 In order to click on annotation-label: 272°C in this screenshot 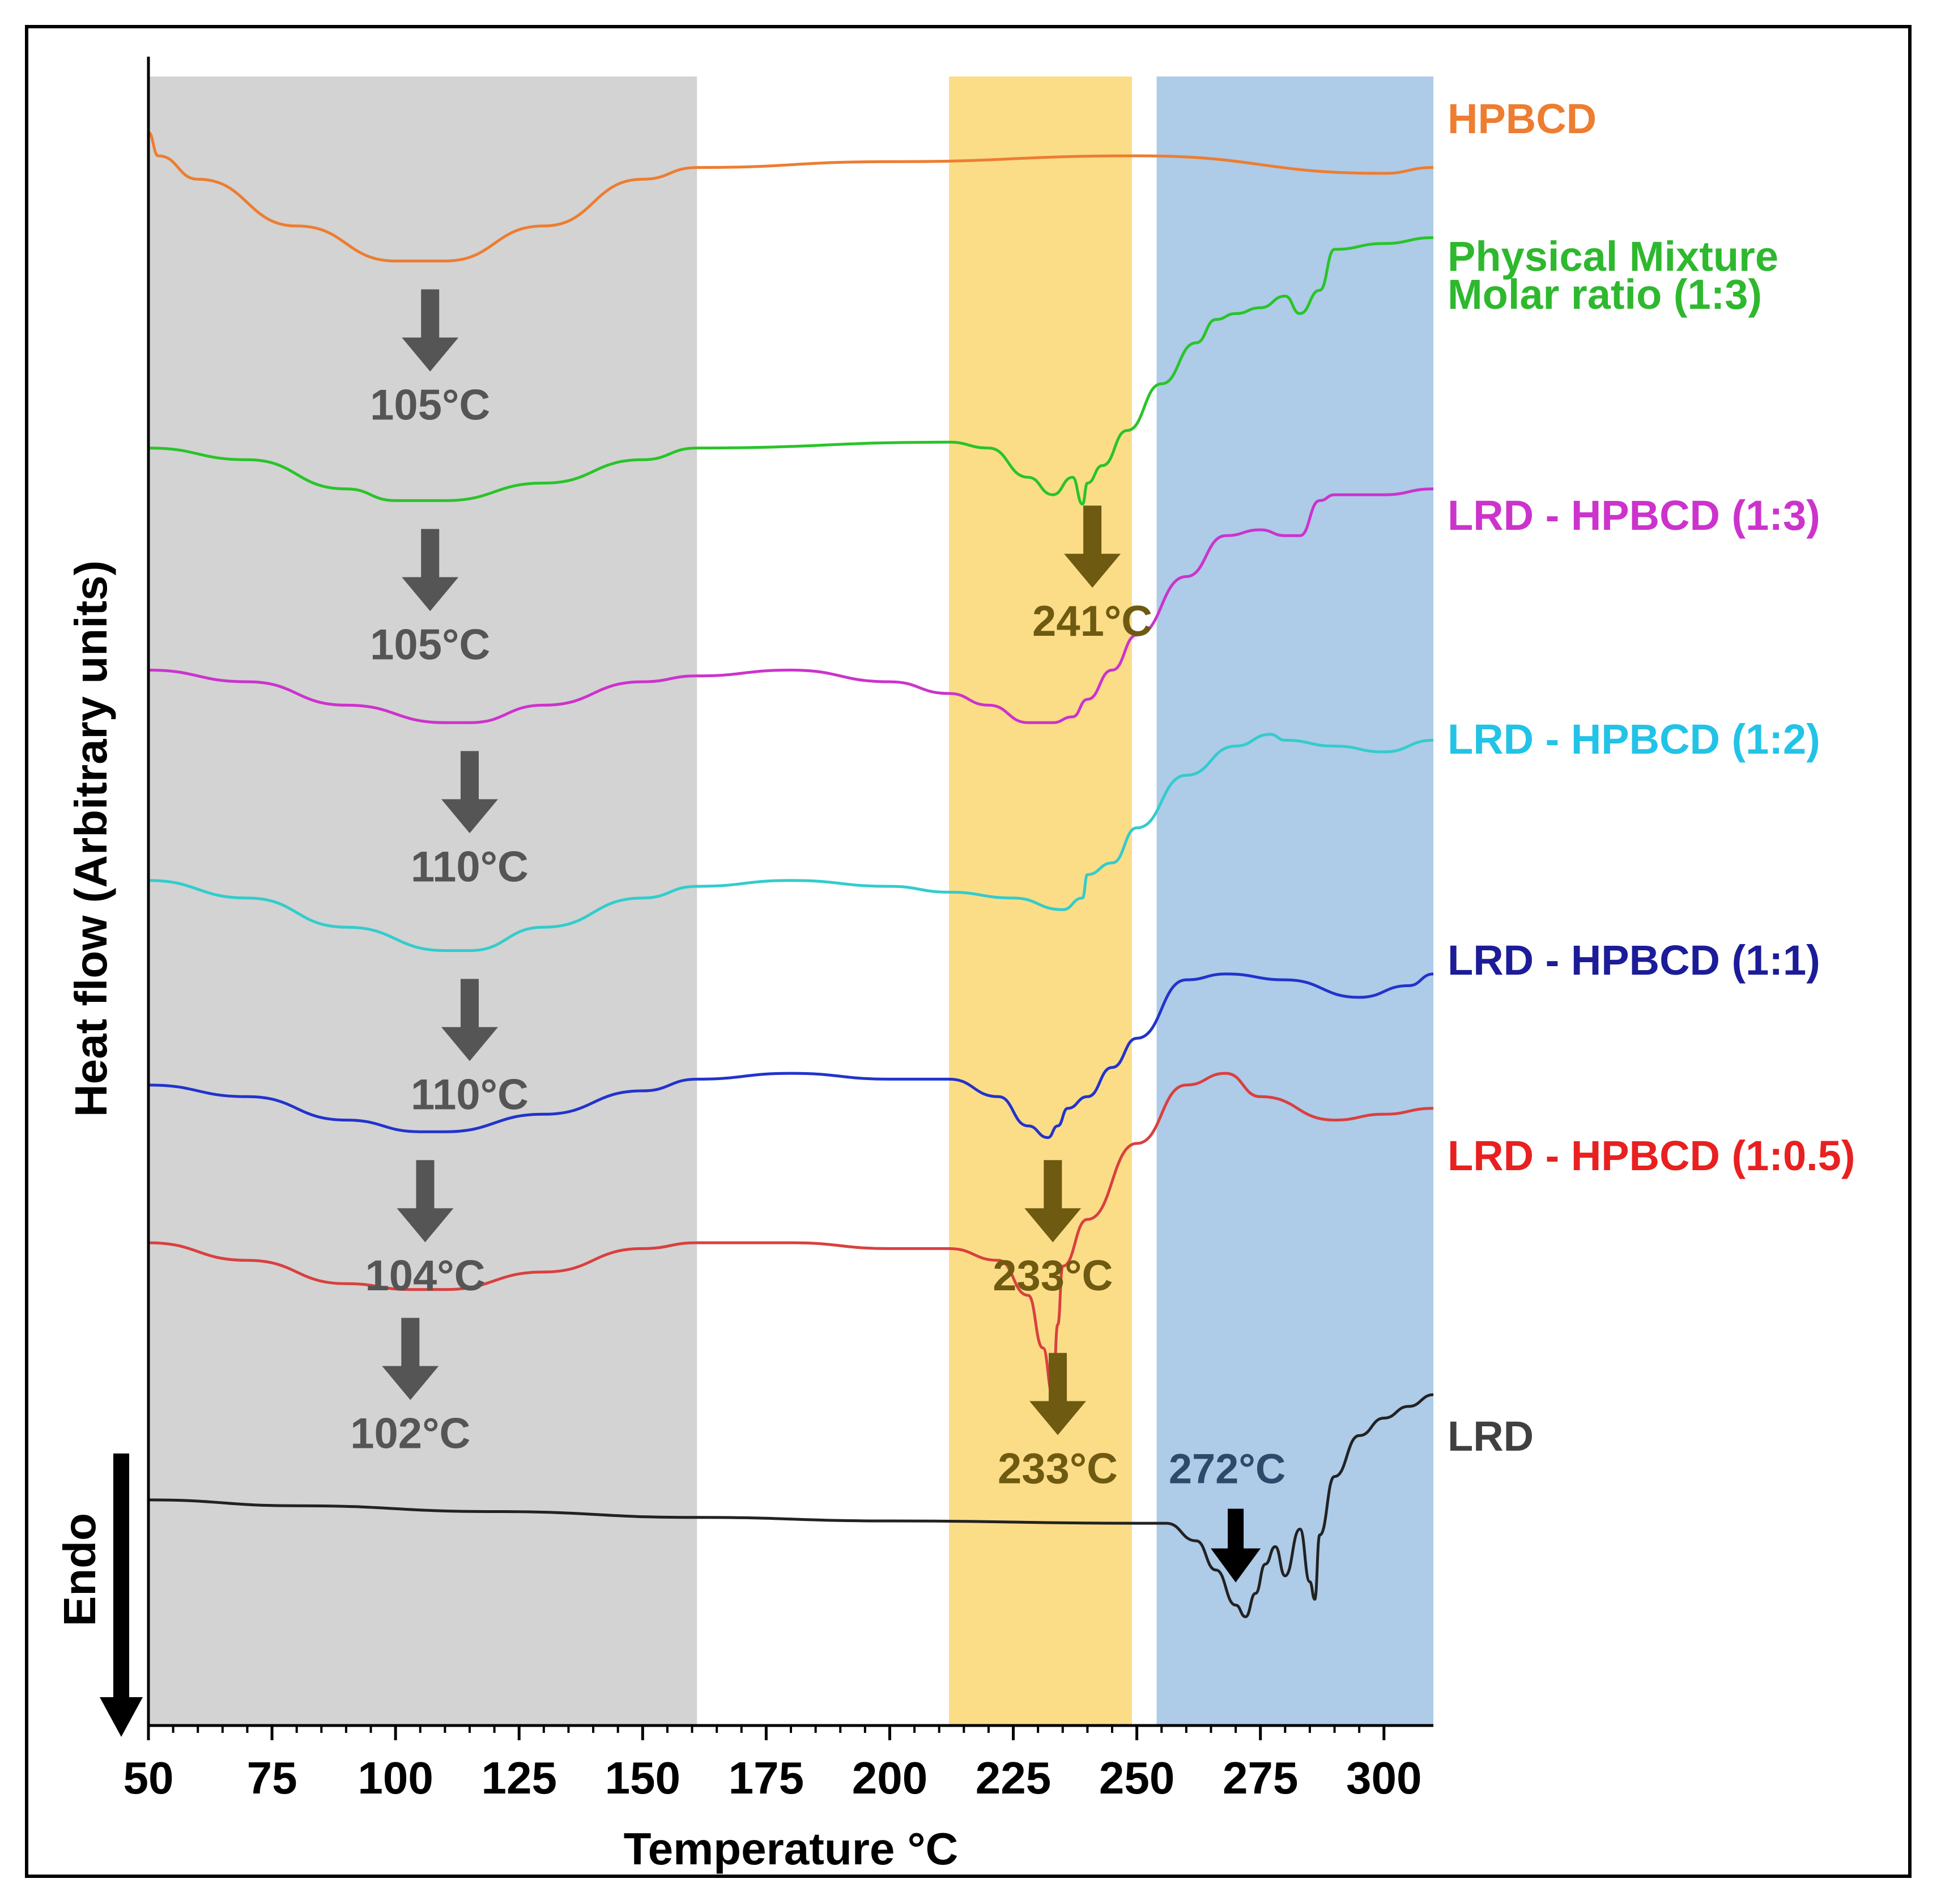, I will do `click(1227, 1469)`.